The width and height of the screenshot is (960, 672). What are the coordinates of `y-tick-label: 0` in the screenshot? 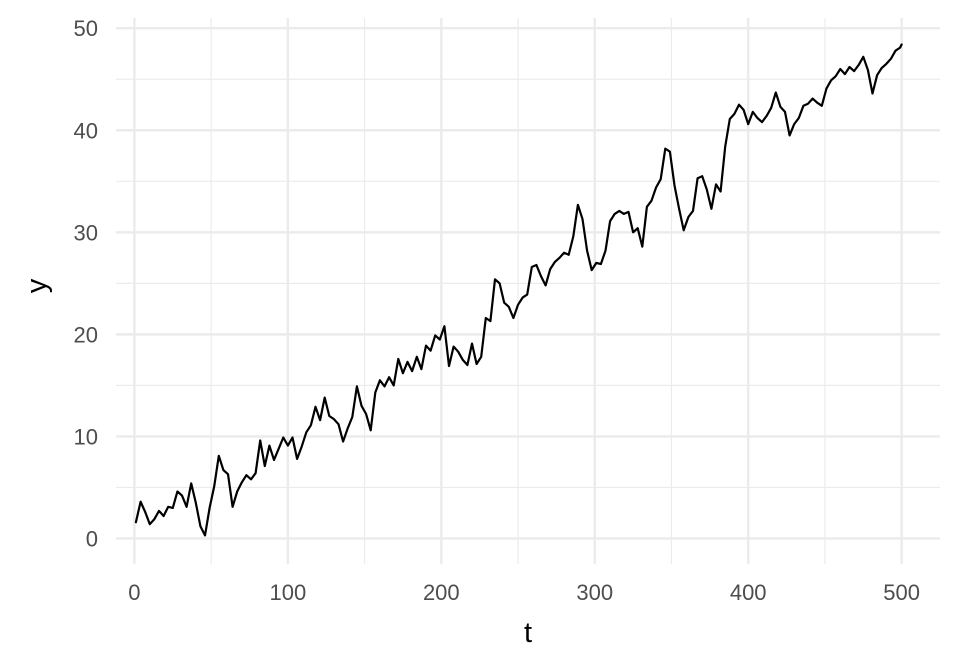 It's located at (92, 538).